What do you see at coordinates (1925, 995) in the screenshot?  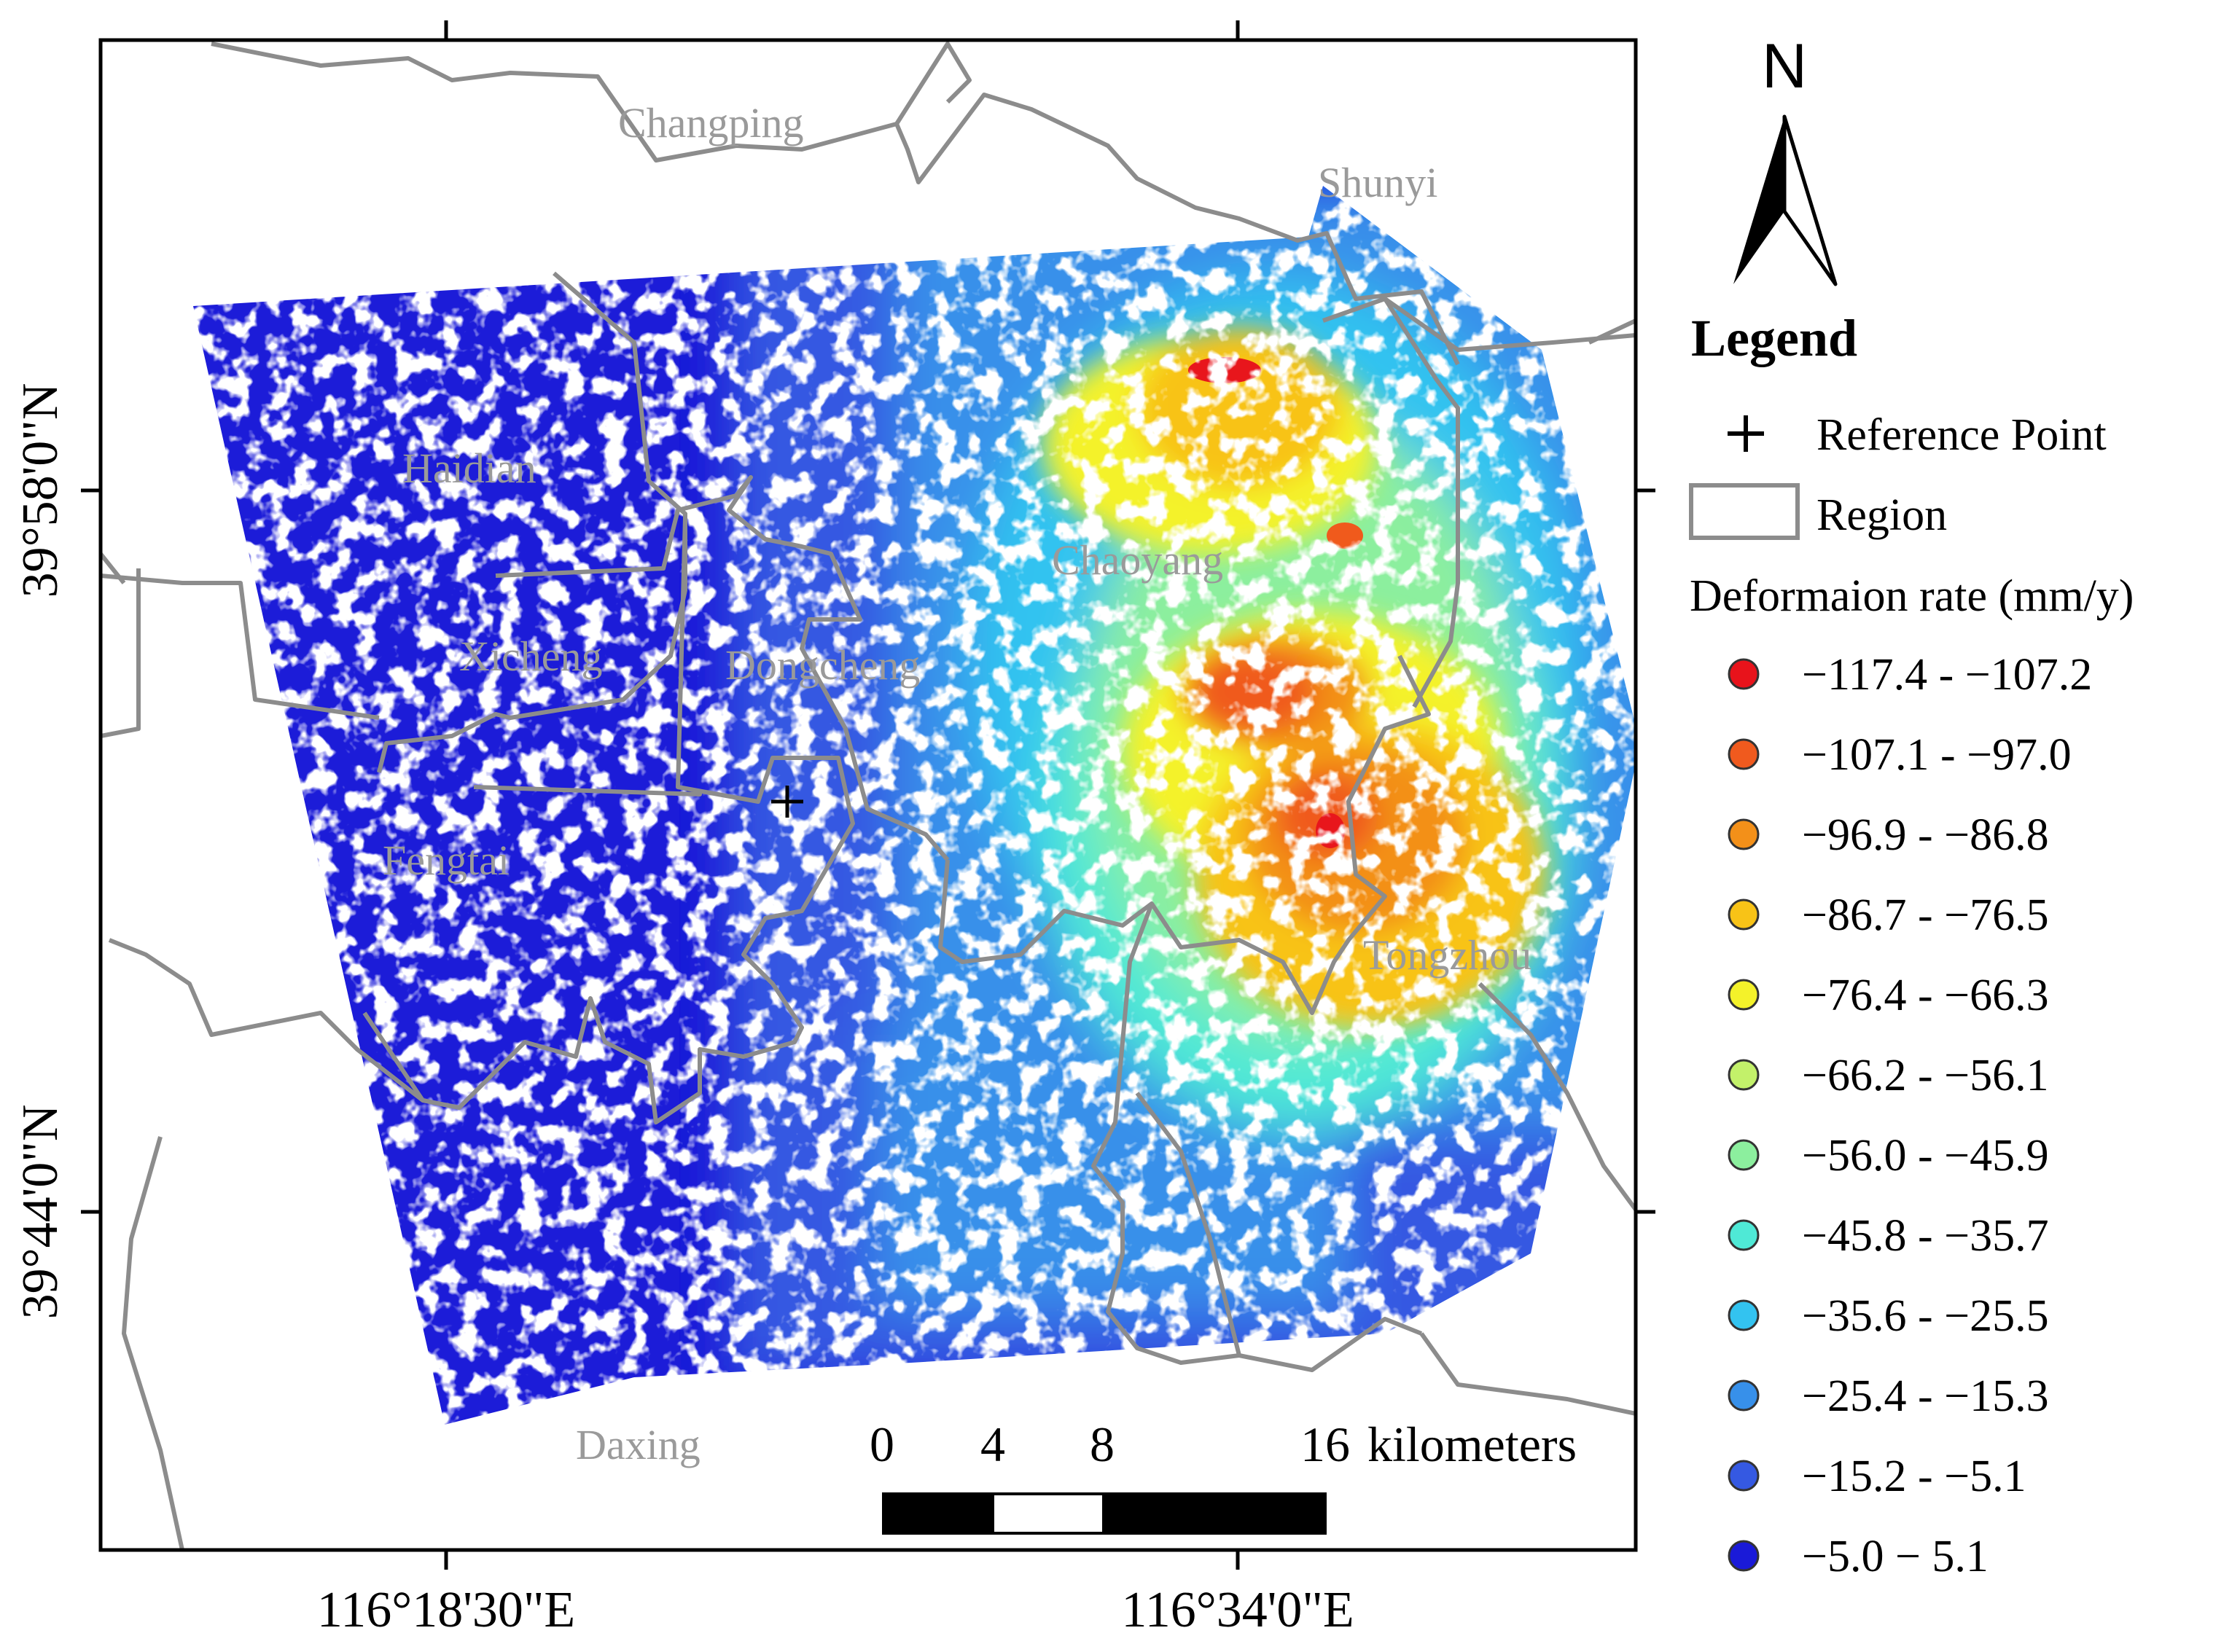 I see `legend-class-label-4: −76.4 - −66.3` at bounding box center [1925, 995].